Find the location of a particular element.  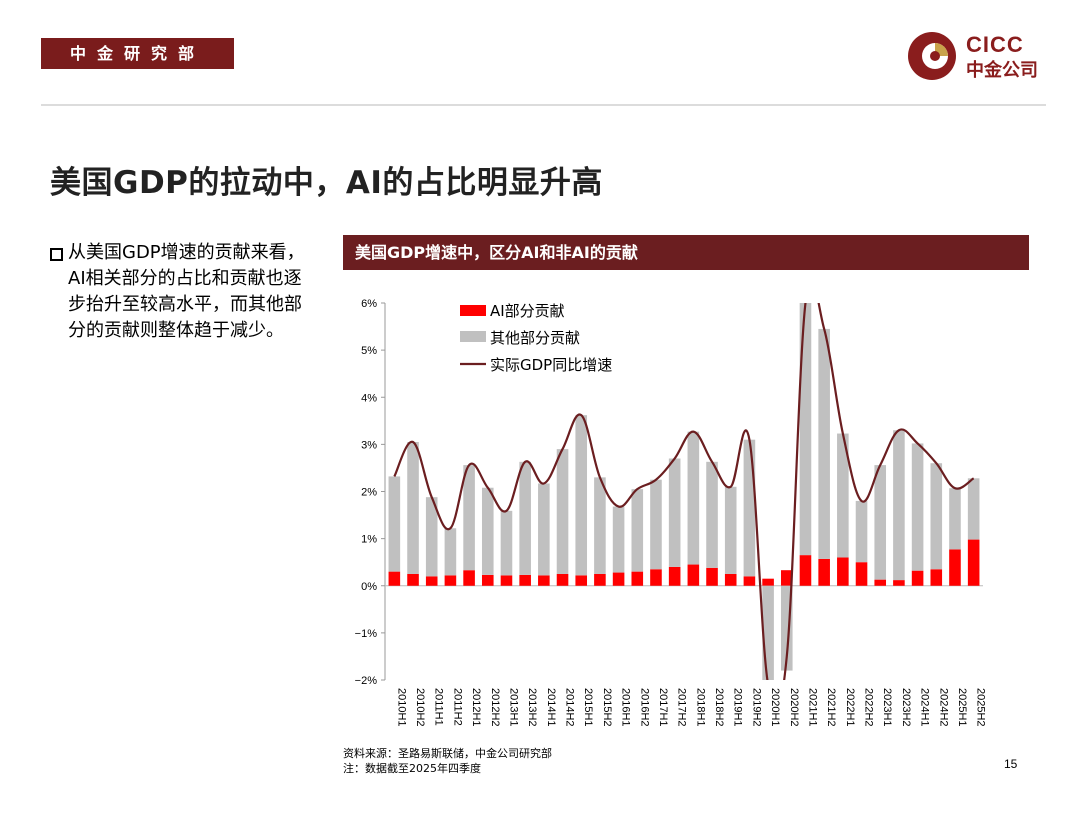

department-tag: 中金研究部 is located at coordinates (137, 53).